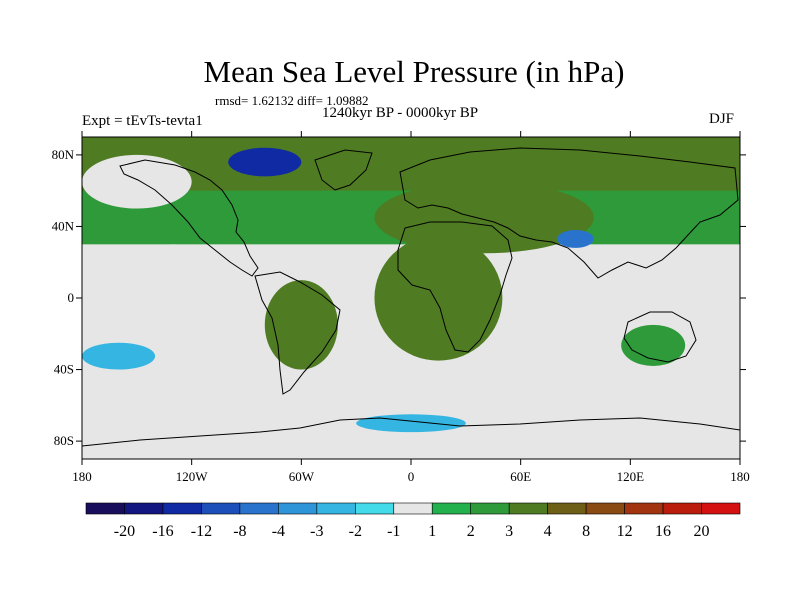 Image resolution: width=800 pixels, height=600 pixels. What do you see at coordinates (702, 531) in the screenshot?
I see `colorbar-label: 20` at bounding box center [702, 531].